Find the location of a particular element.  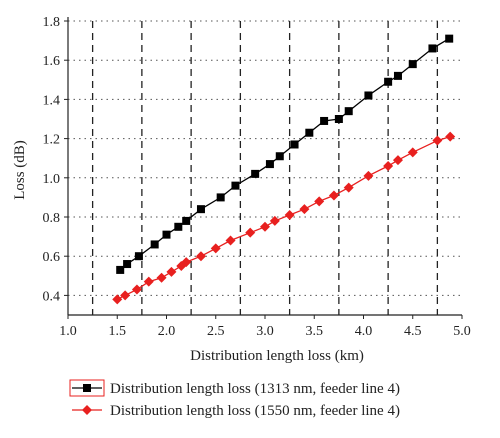

y-tick-label: 0.6 is located at coordinates (52, 257).